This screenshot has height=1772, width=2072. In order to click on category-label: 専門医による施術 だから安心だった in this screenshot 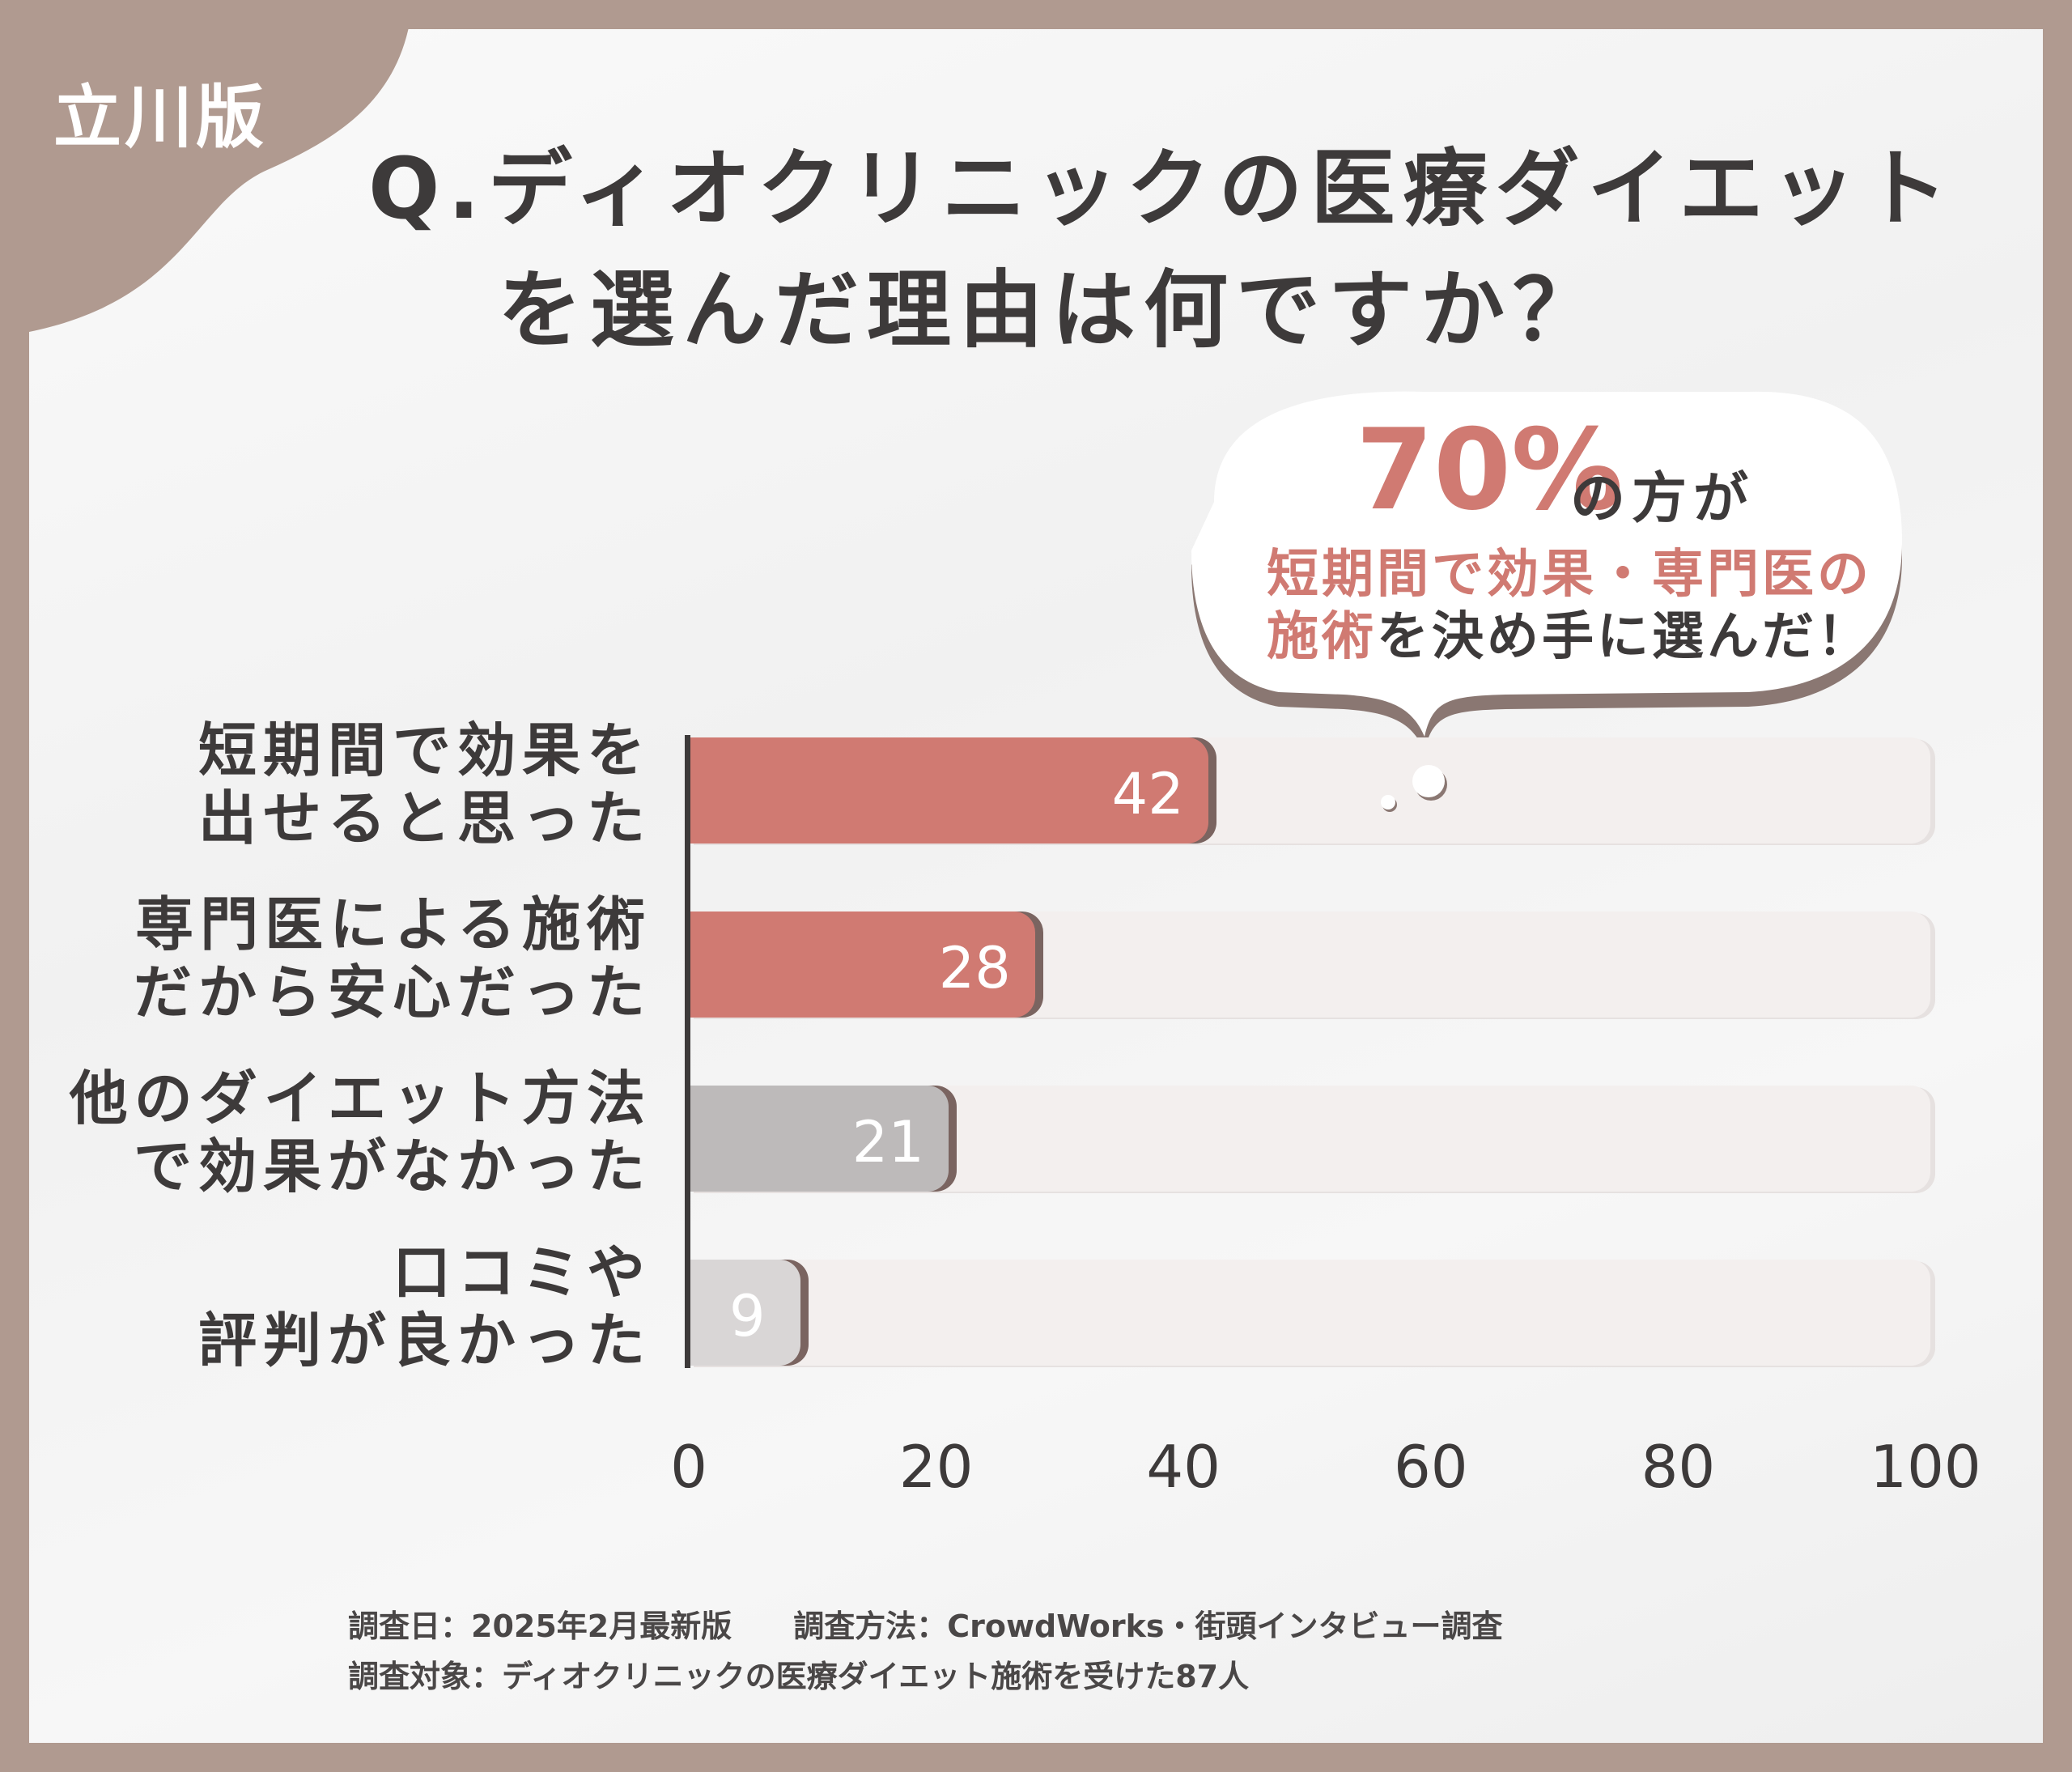, I will do `click(393, 958)`.